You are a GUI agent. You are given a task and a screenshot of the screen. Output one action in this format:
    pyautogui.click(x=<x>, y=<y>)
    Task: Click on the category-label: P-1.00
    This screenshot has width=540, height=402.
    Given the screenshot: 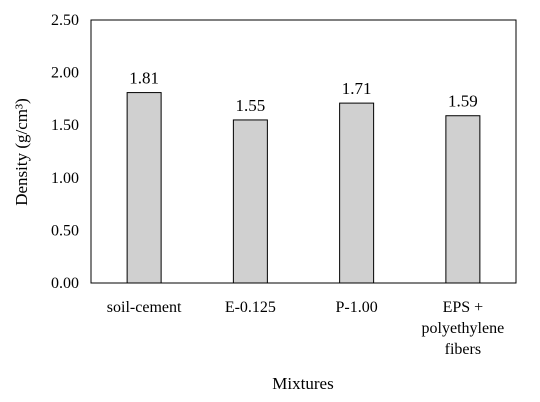 What is the action you would take?
    pyautogui.click(x=357, y=307)
    